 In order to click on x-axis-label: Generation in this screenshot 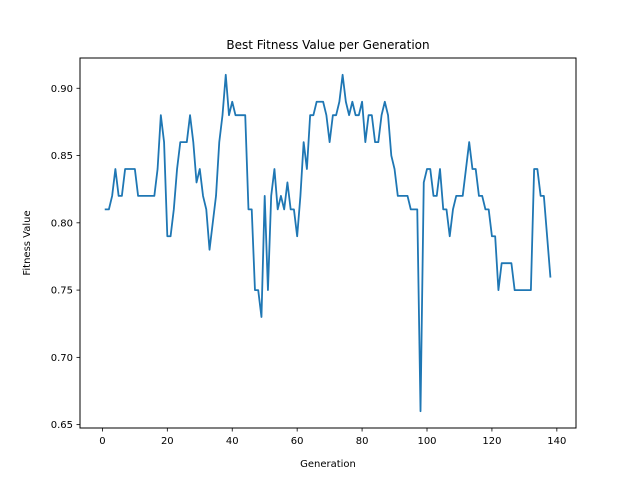, I will do `click(328, 464)`.